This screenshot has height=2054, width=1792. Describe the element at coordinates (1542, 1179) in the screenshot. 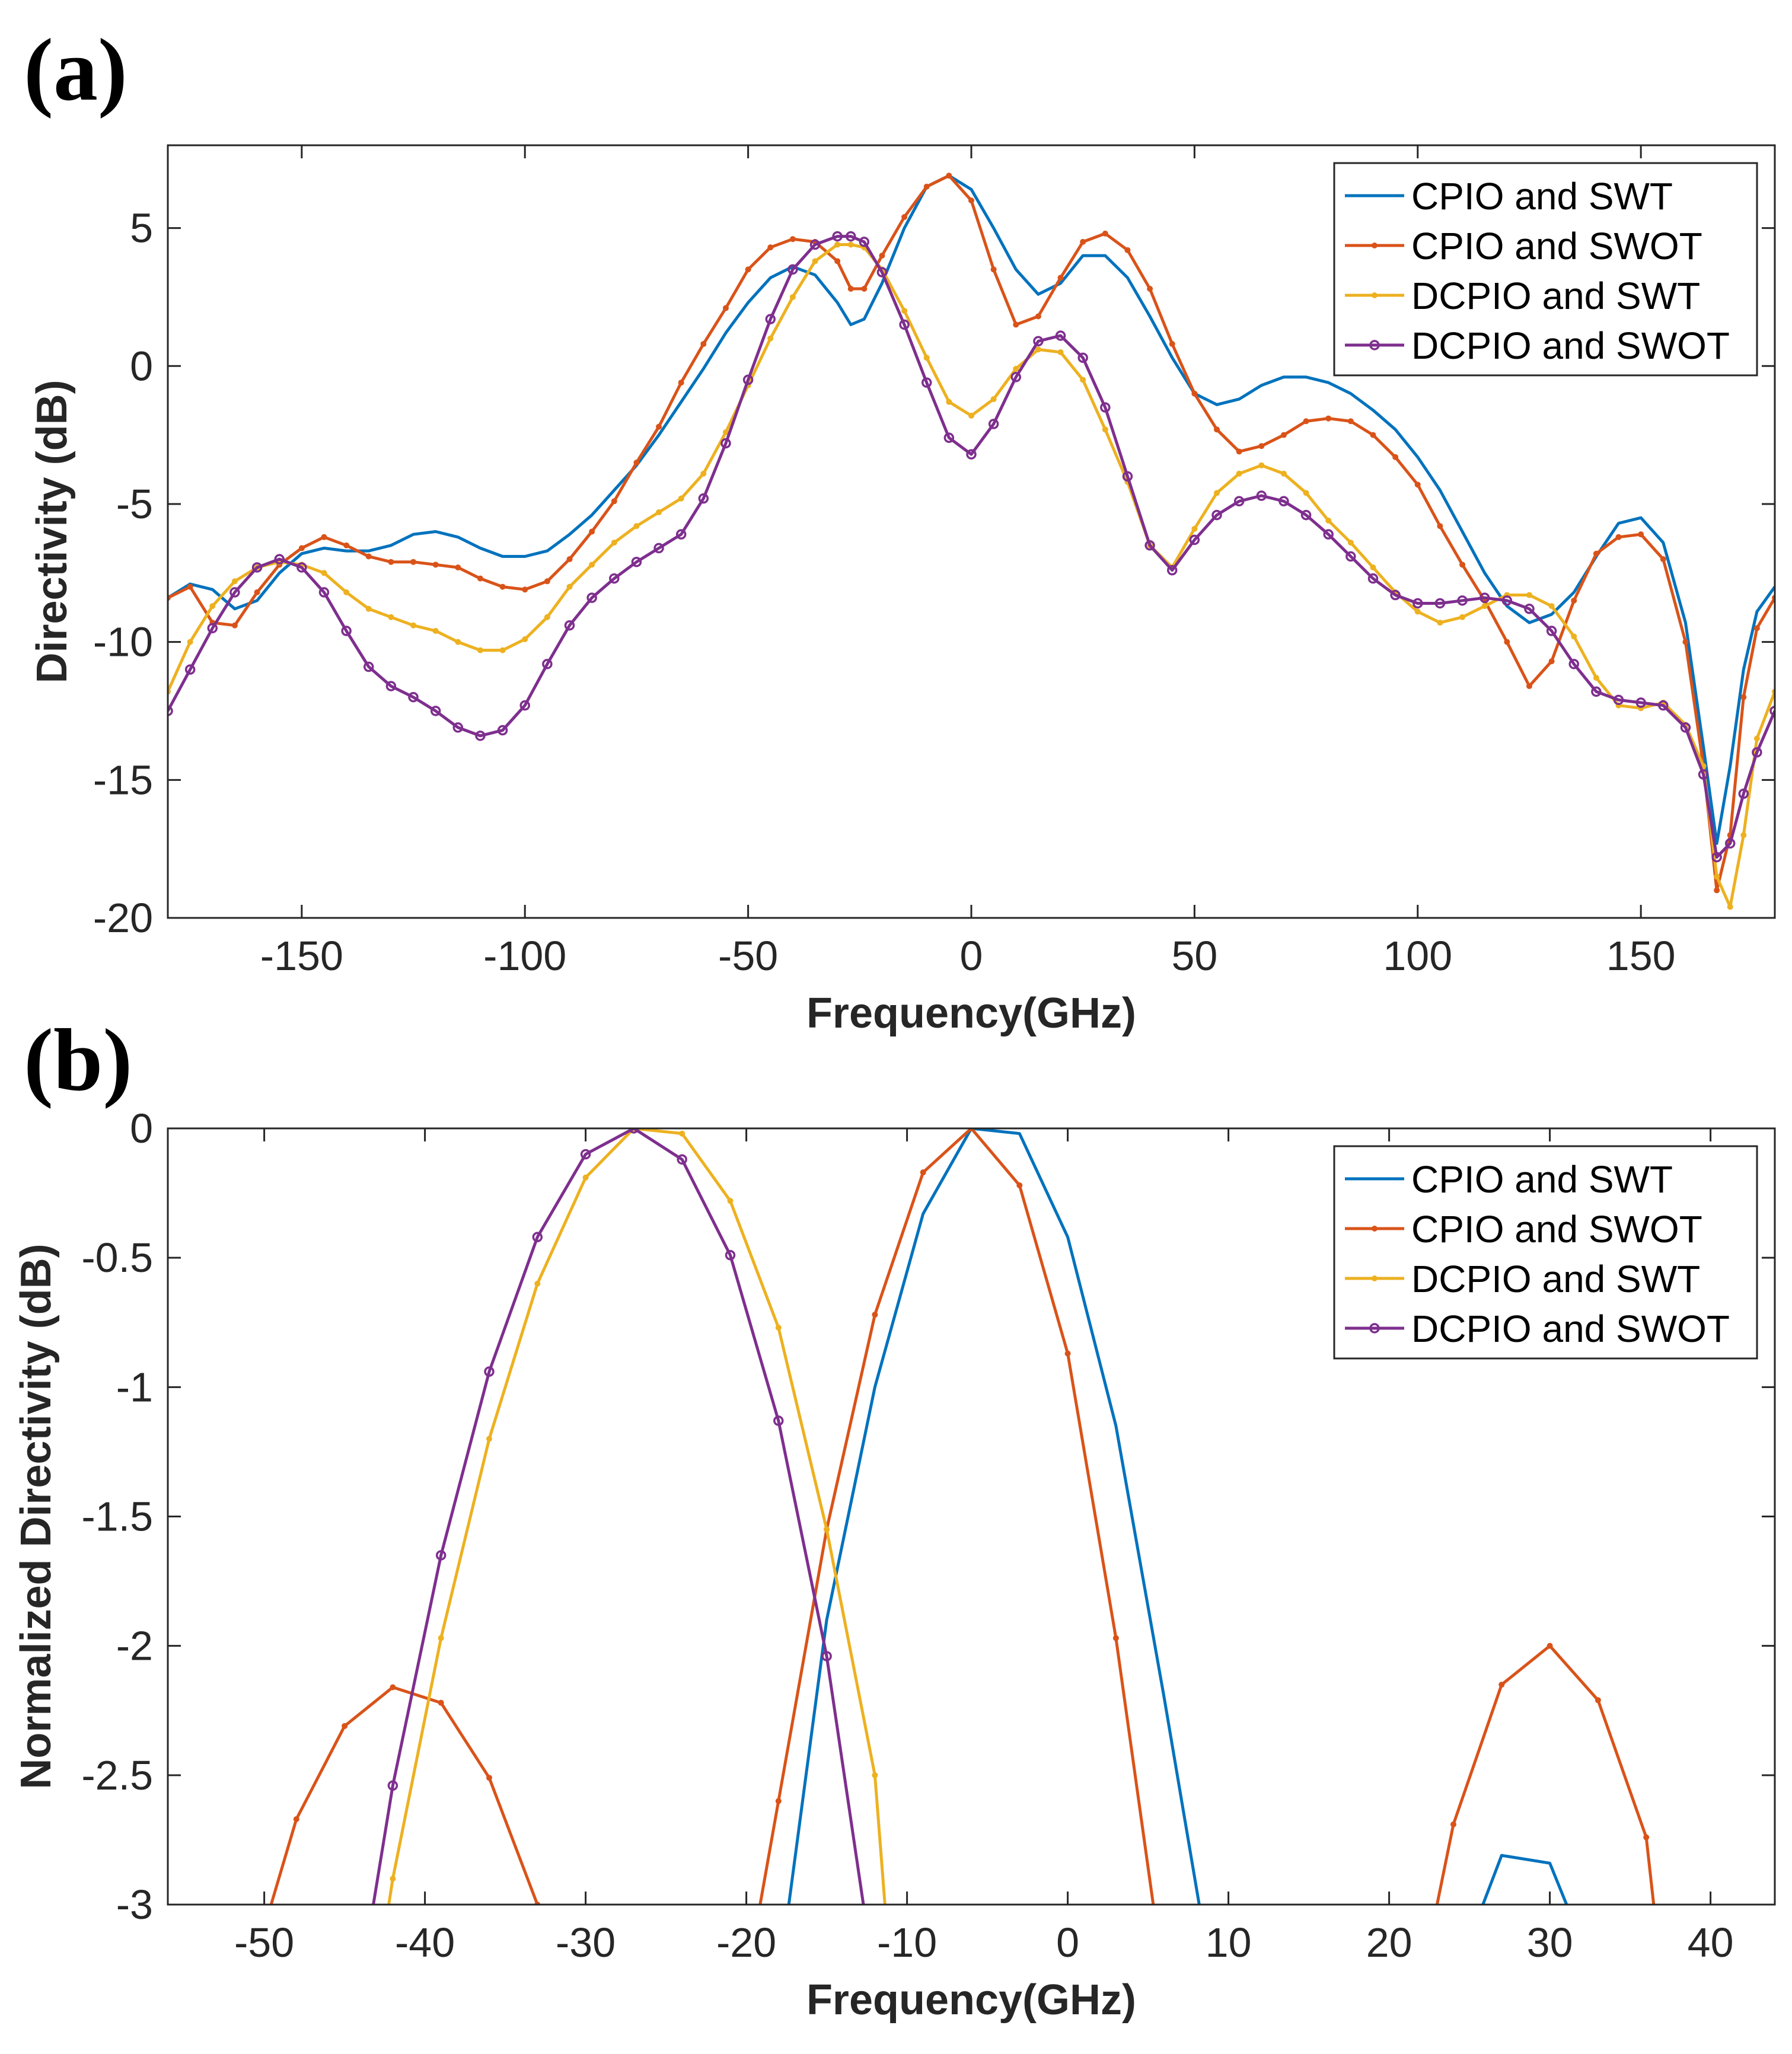

I see `legend-label-cpio-and-swt: CPIO and SWT` at that location.